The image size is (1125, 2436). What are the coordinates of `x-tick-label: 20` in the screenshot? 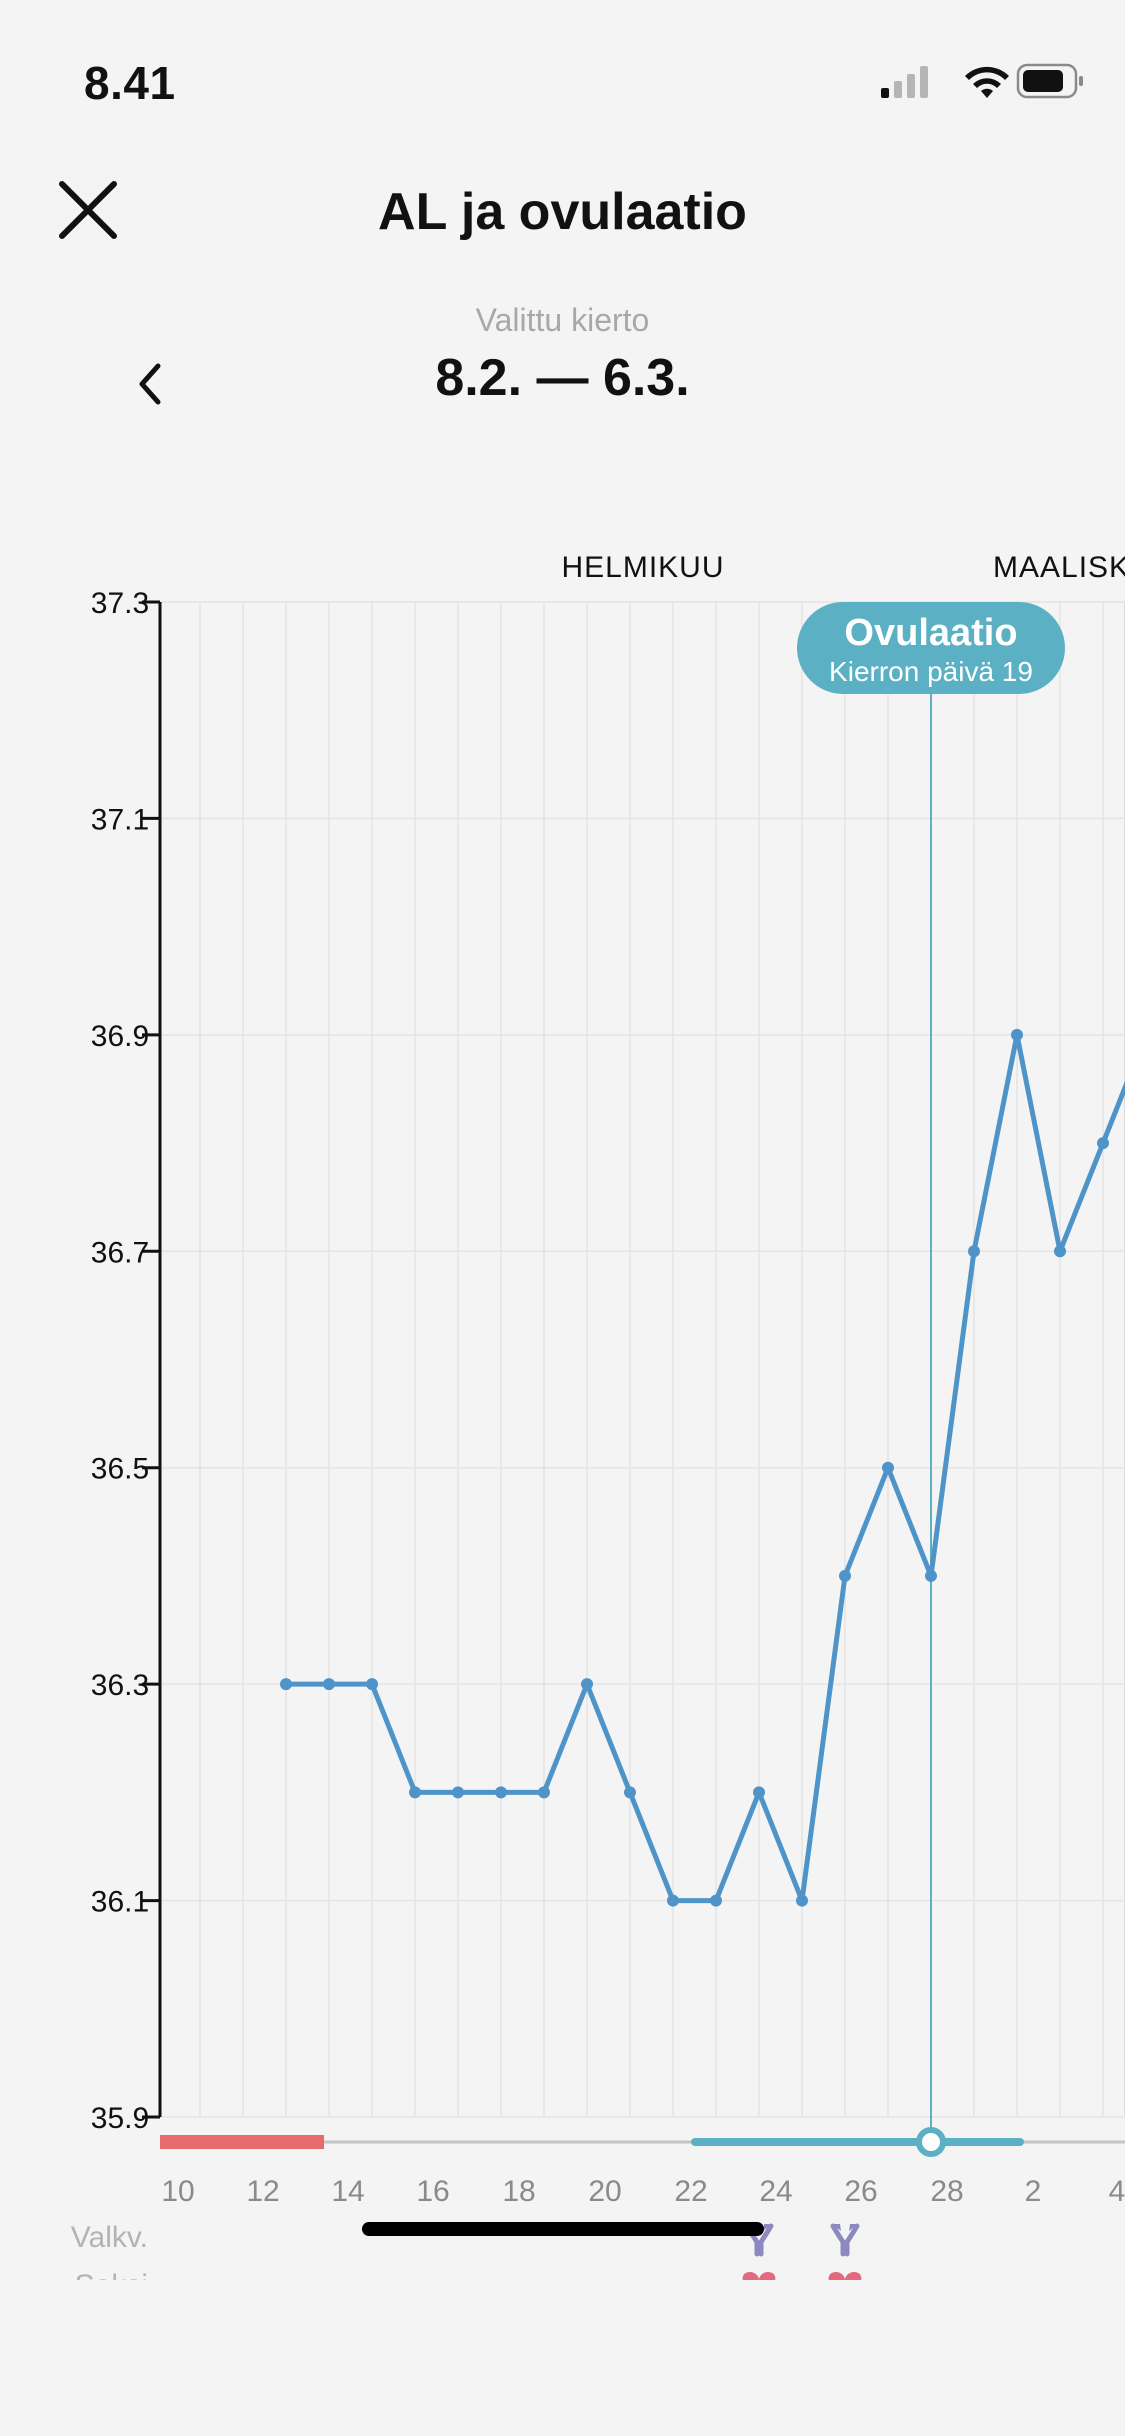 It's located at (604, 2191).